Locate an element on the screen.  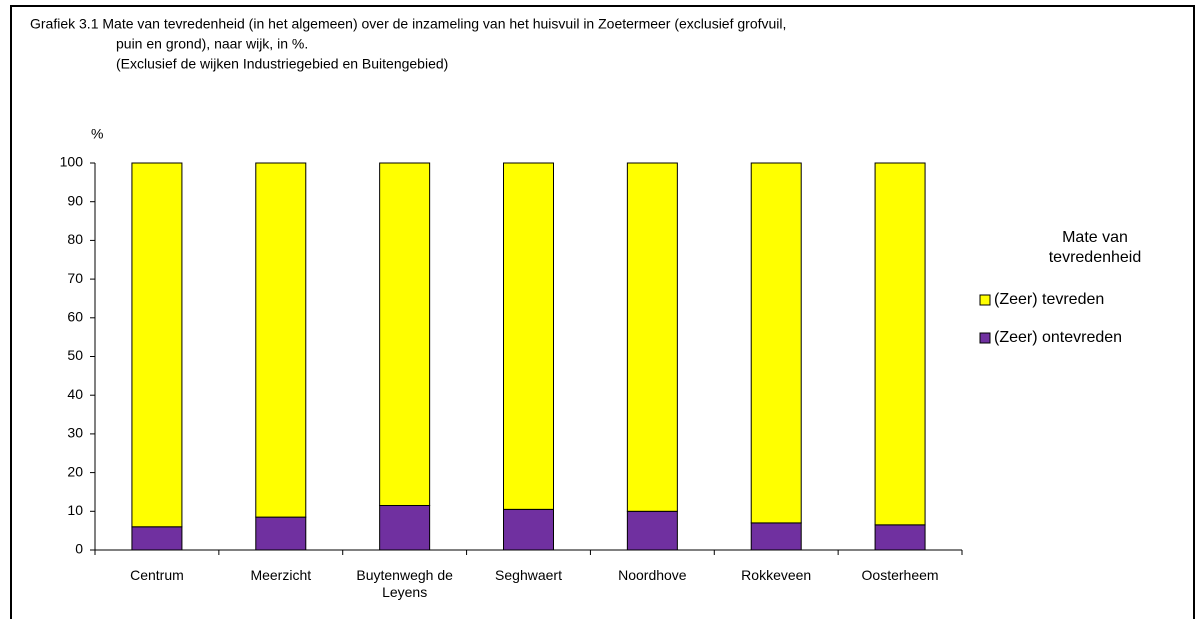
chart-title: puin en grond), naar wijk, in %. is located at coordinates (212, 44).